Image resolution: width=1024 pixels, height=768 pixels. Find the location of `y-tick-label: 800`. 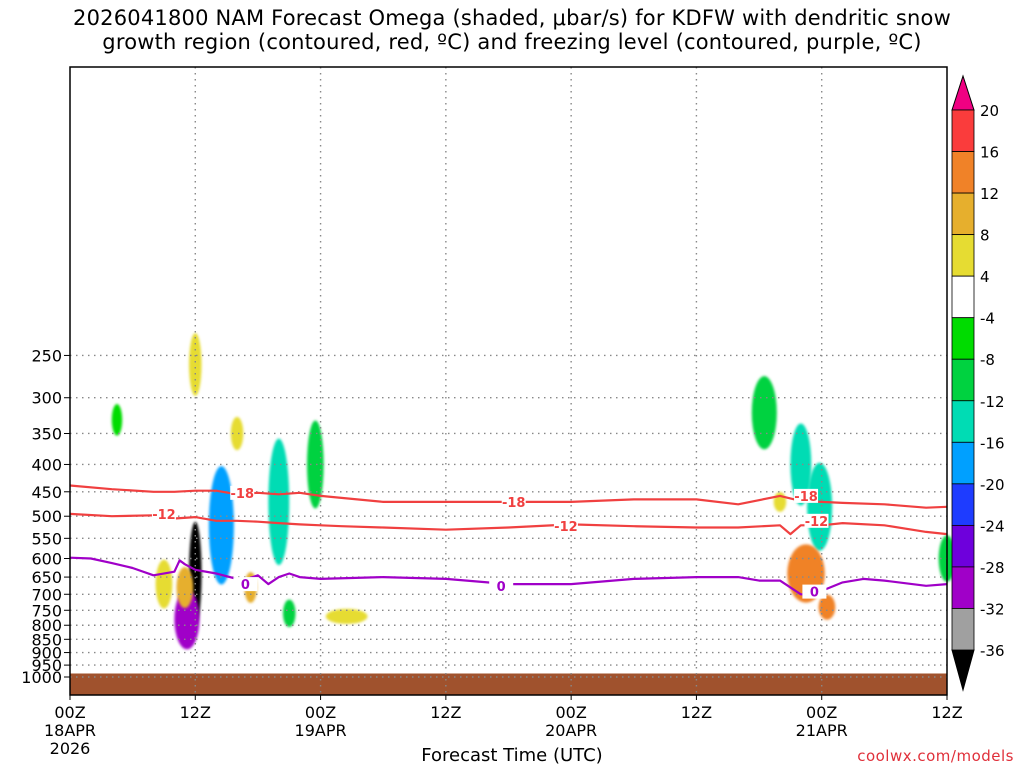

y-tick-label: 800 is located at coordinates (46, 625).